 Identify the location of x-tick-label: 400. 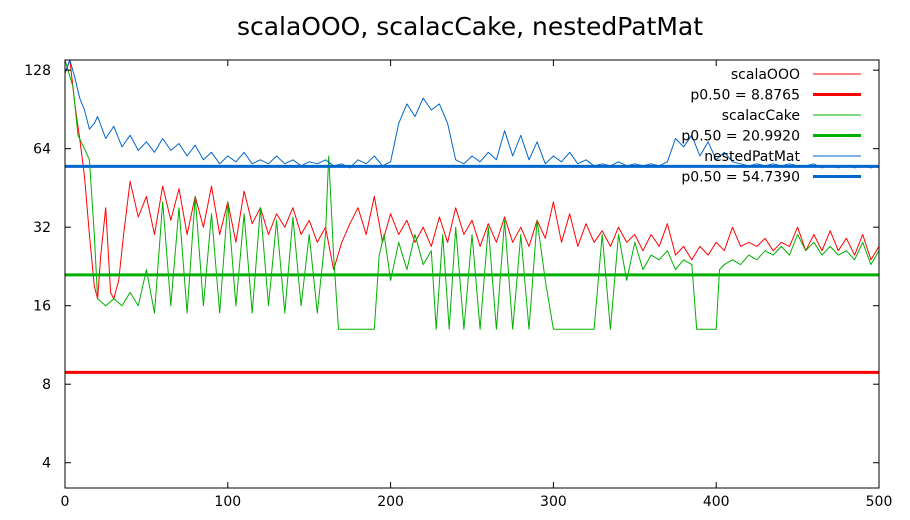
(716, 502).